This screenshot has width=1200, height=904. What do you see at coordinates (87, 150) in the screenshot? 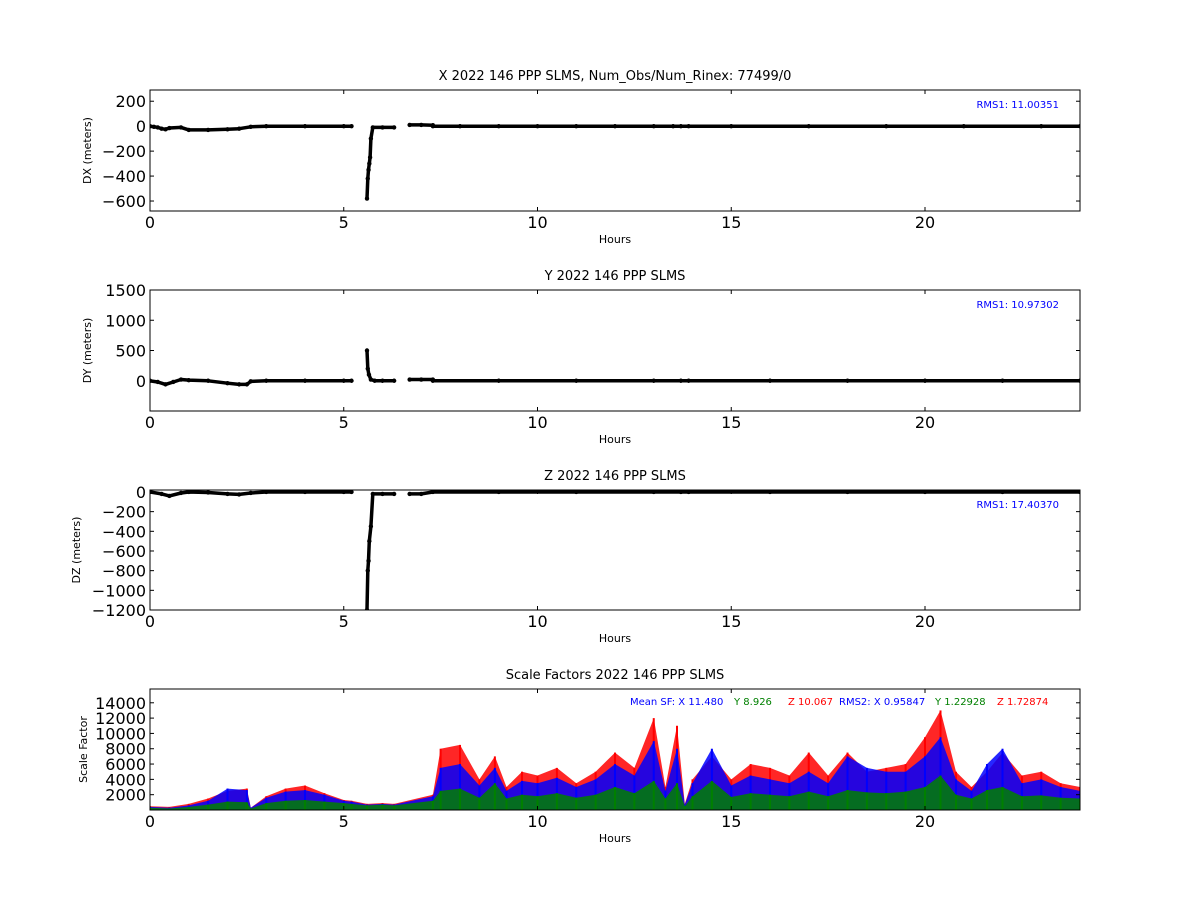
I see `y-axis-label: DX (meters)` at bounding box center [87, 150].